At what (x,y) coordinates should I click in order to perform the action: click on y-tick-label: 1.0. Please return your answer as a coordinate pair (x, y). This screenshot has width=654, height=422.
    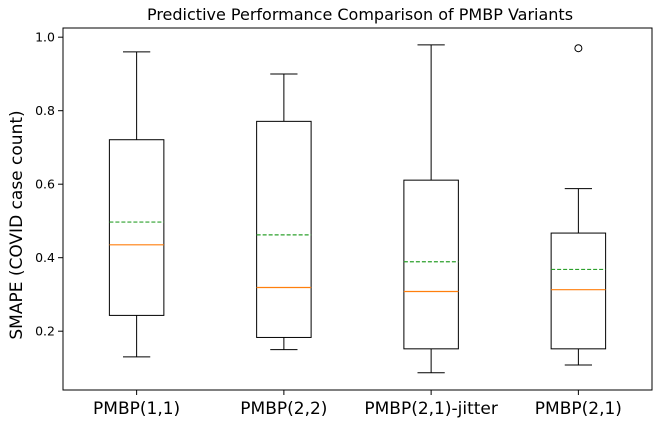
    Looking at the image, I should click on (45, 37).